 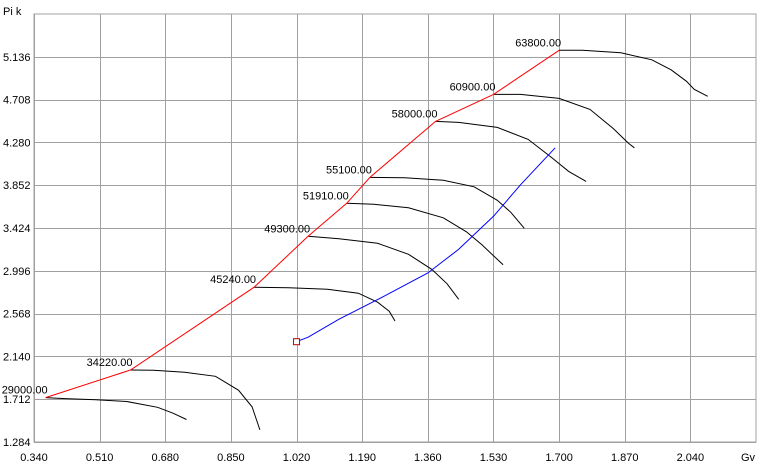 What do you see at coordinates (625, 458) in the screenshot?
I see `x-tick-label: 1.870` at bounding box center [625, 458].